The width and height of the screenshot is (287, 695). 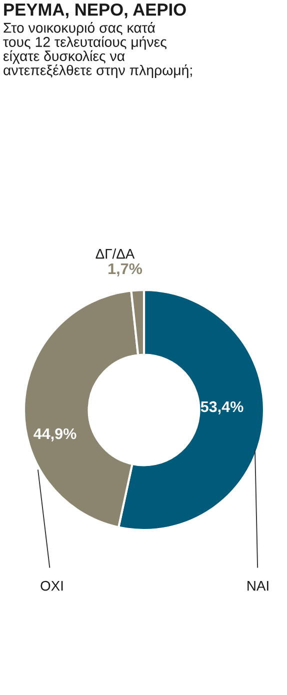 What do you see at coordinates (51, 585) in the screenshot?
I see `slice-label: ΟΧΙ` at bounding box center [51, 585].